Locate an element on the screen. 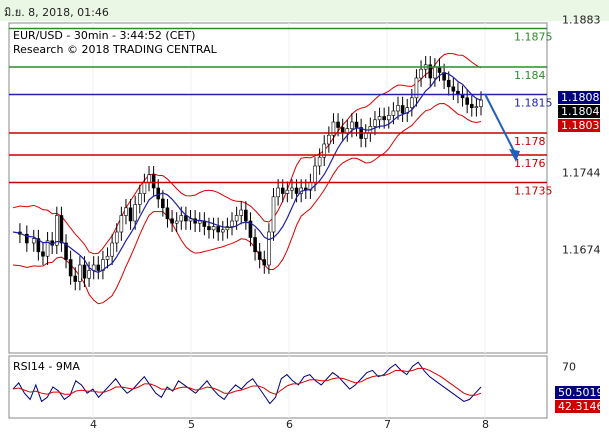 The height and width of the screenshot is (445, 609). rsi-panel-frame is located at coordinates (278, 387).